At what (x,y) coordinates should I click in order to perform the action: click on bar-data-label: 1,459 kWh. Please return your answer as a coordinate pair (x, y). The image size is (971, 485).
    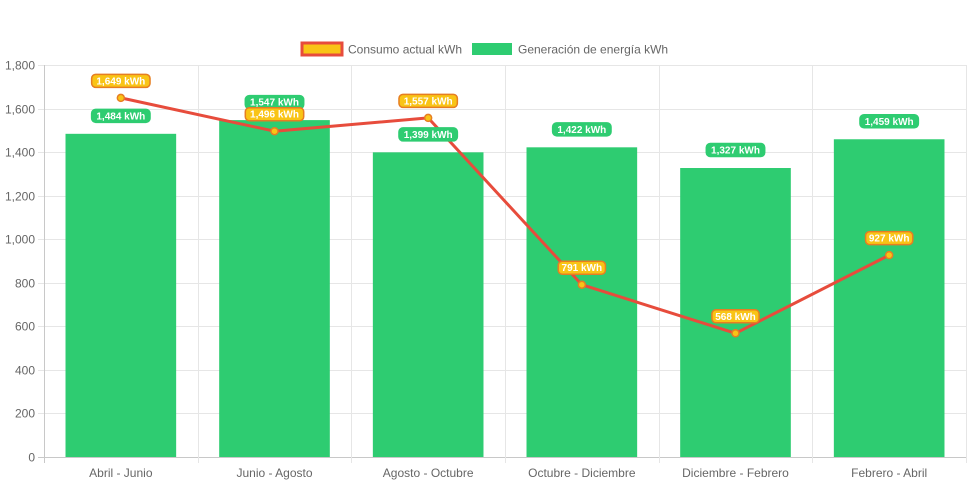
    Looking at the image, I should click on (889, 122).